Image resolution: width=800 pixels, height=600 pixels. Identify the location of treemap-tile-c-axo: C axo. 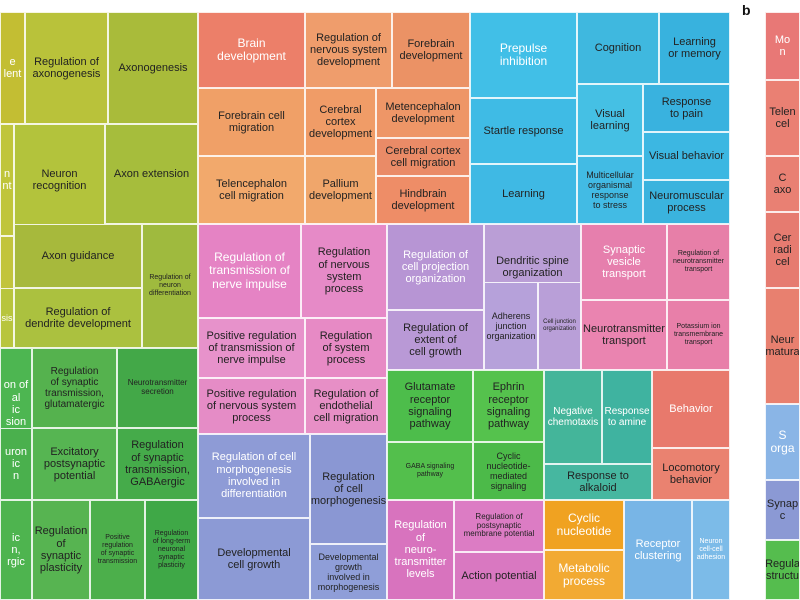
(782, 184).